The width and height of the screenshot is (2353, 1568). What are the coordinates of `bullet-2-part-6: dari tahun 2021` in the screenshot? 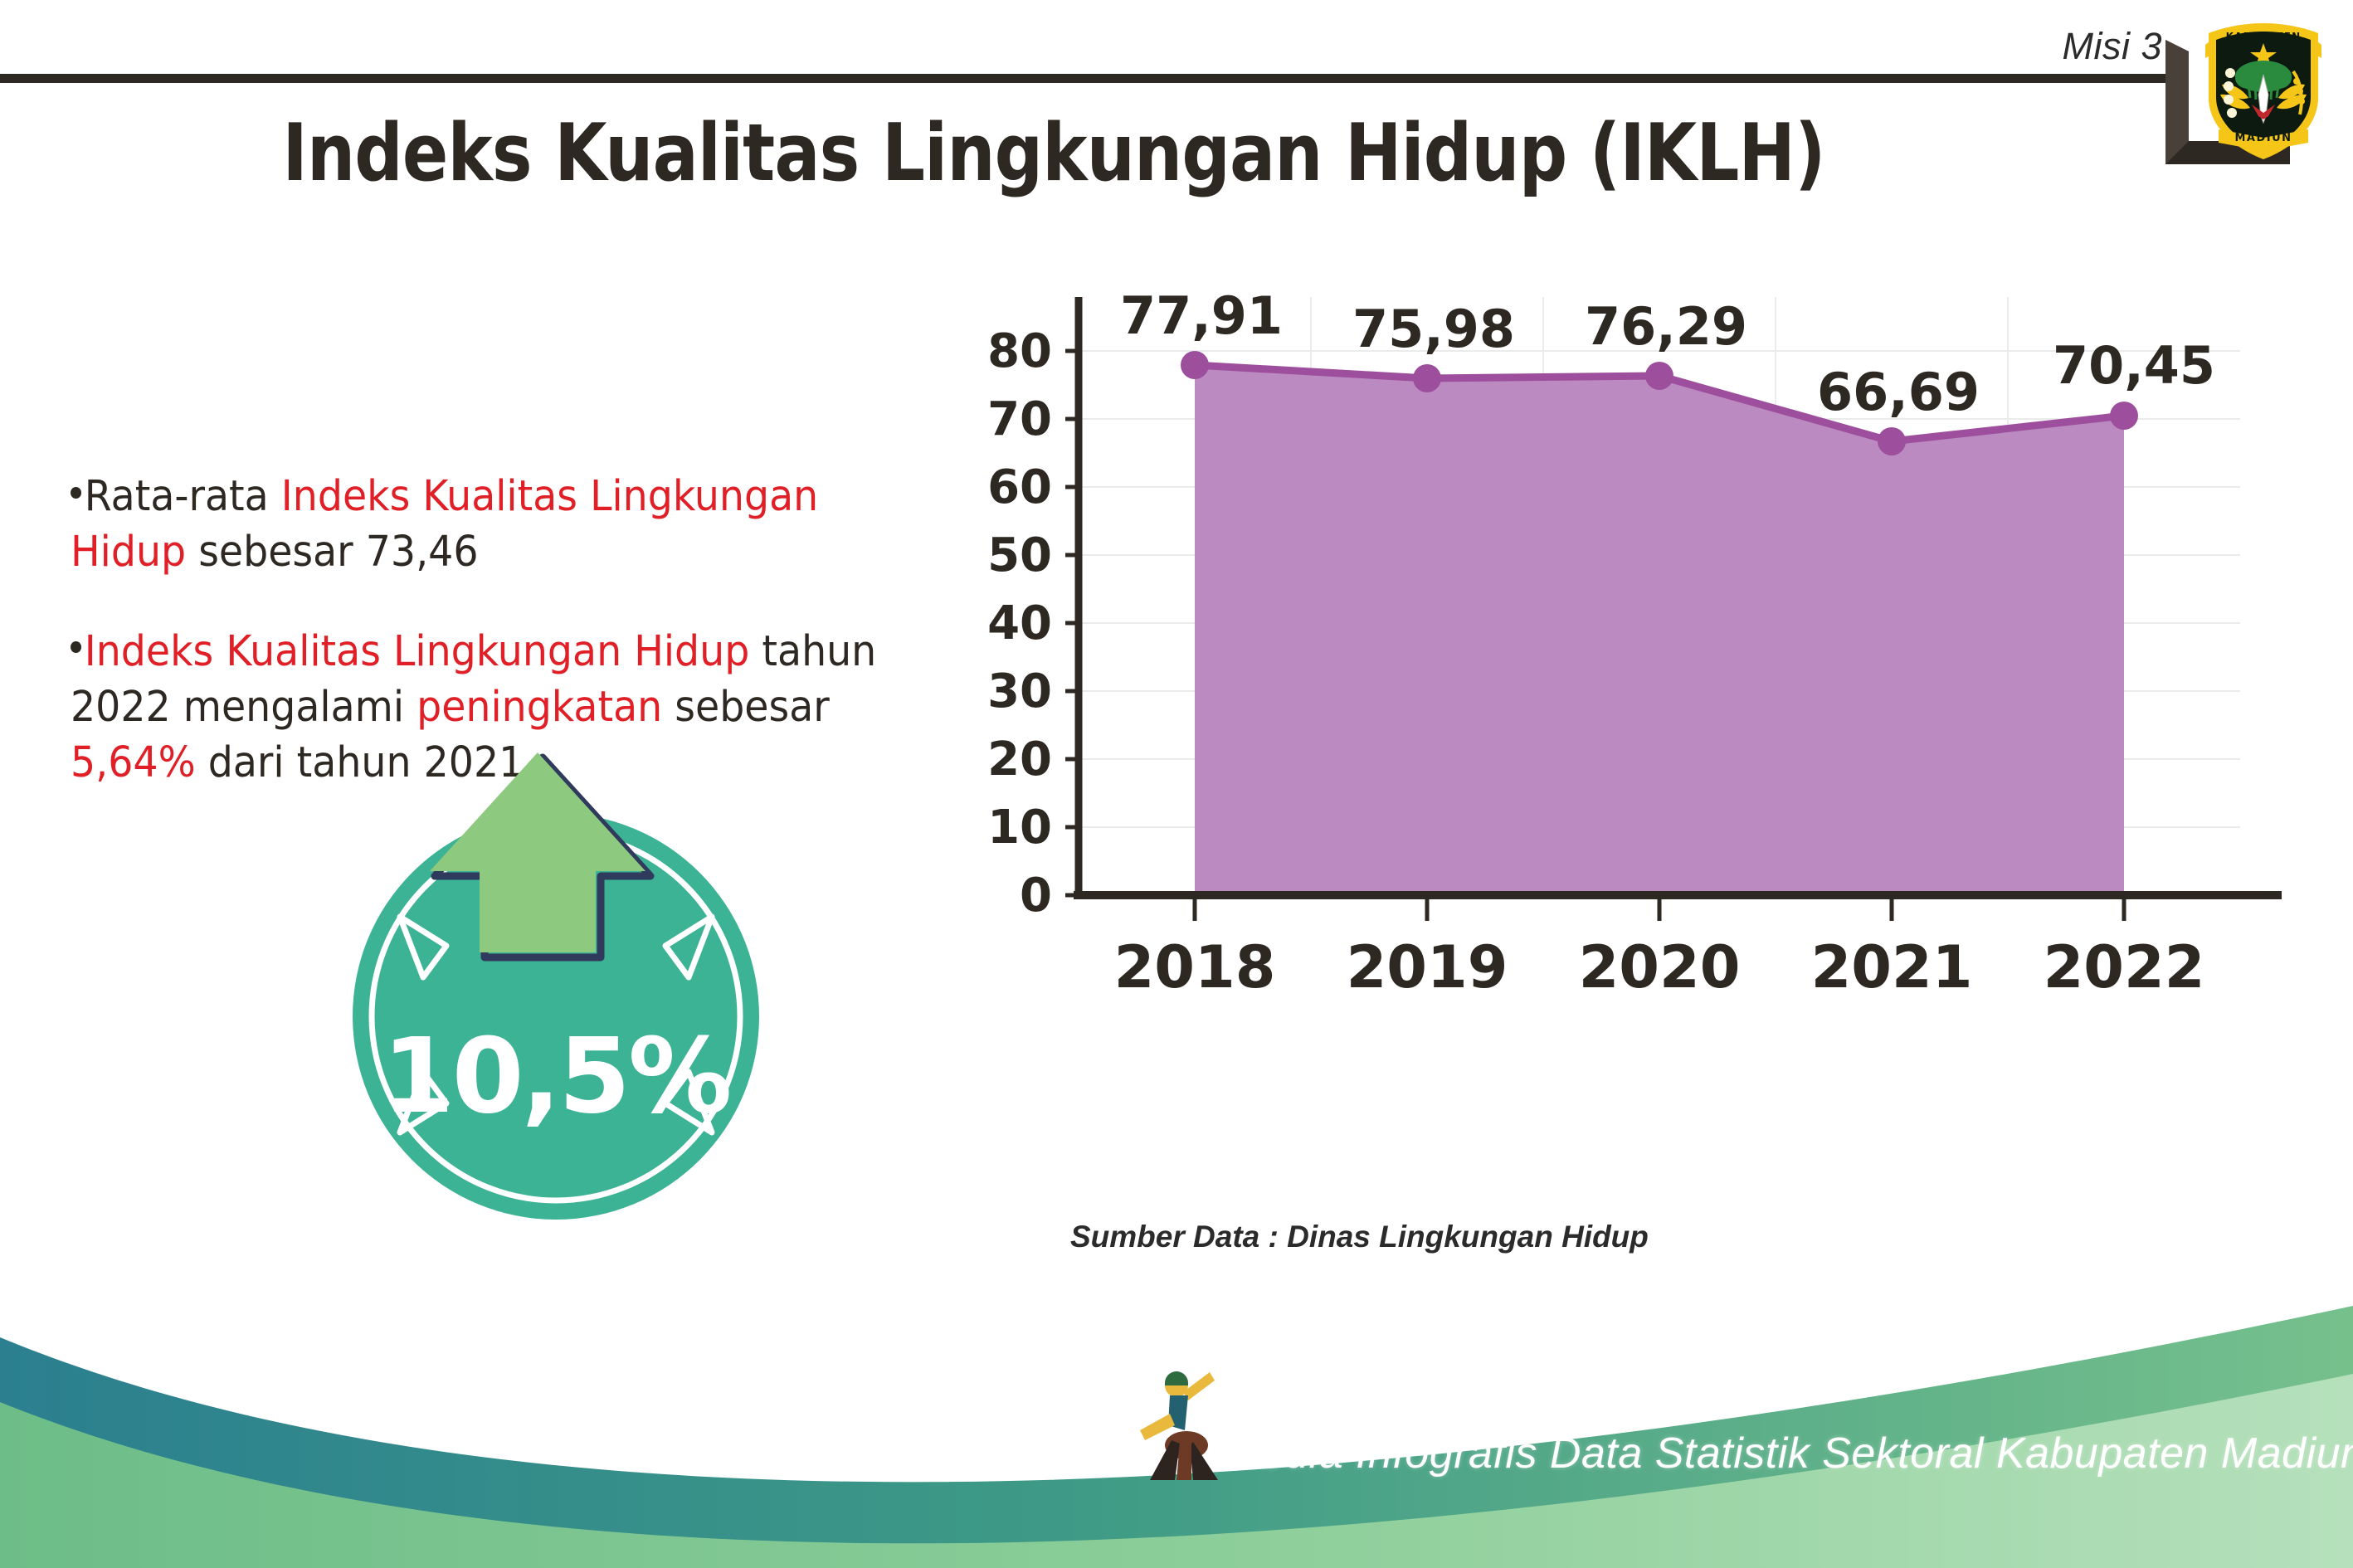 It's located at (359, 763).